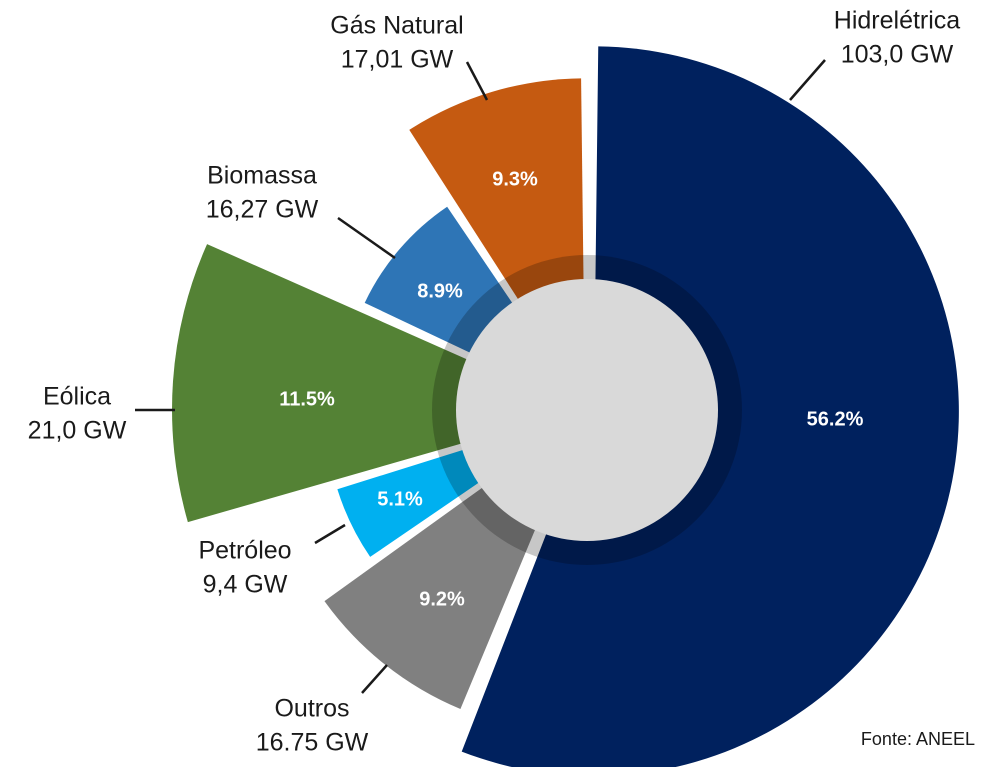  Describe the element at coordinates (245, 585) in the screenshot. I see `capacity-label: 9,4 GW` at that location.